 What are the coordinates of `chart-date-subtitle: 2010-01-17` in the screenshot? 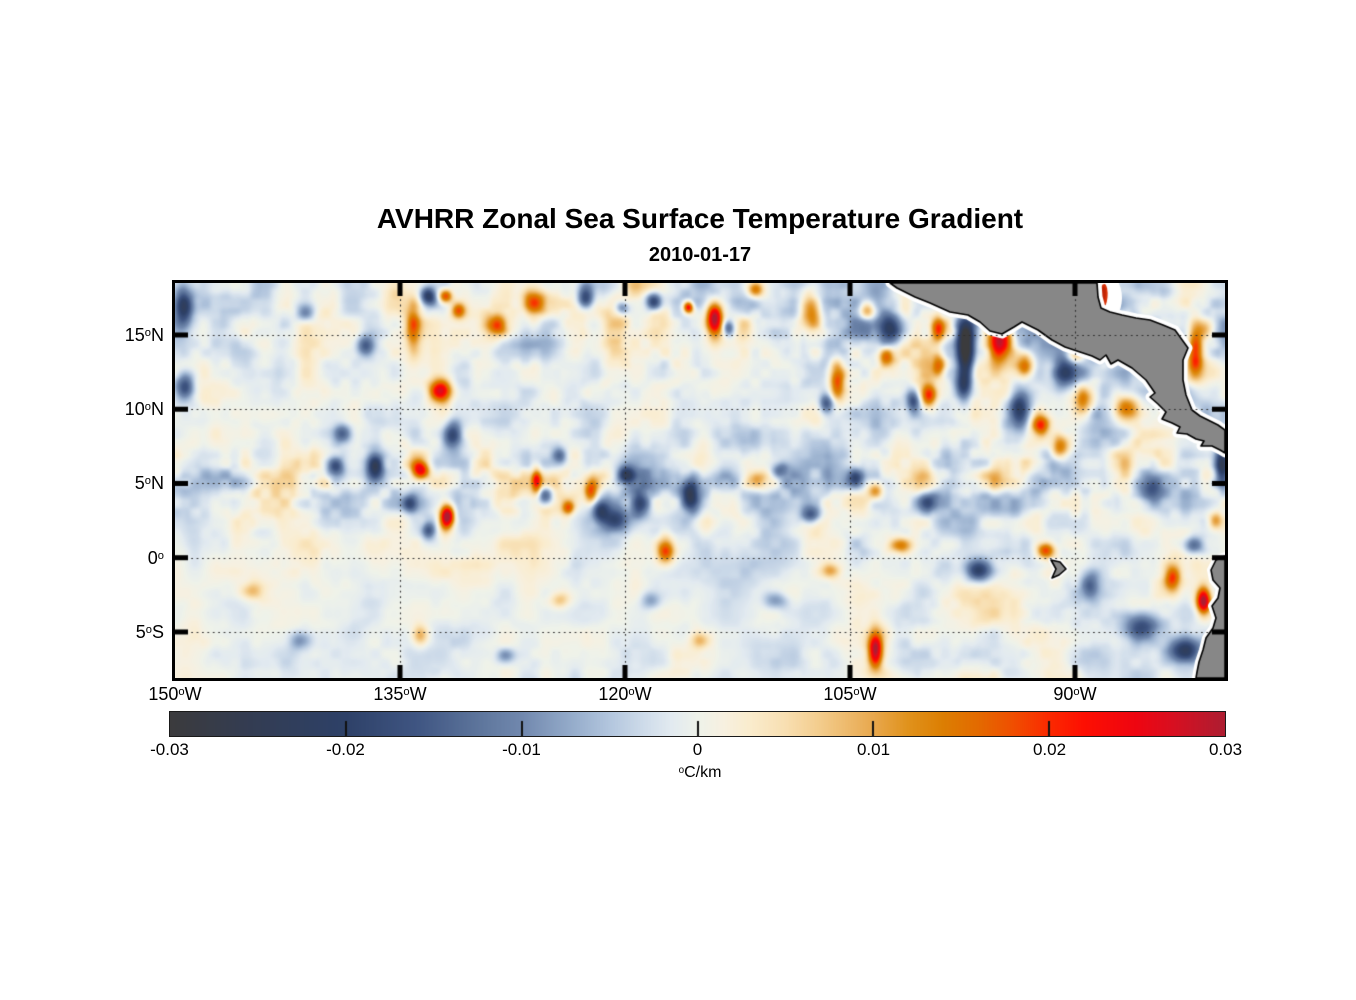 It's located at (700, 255).